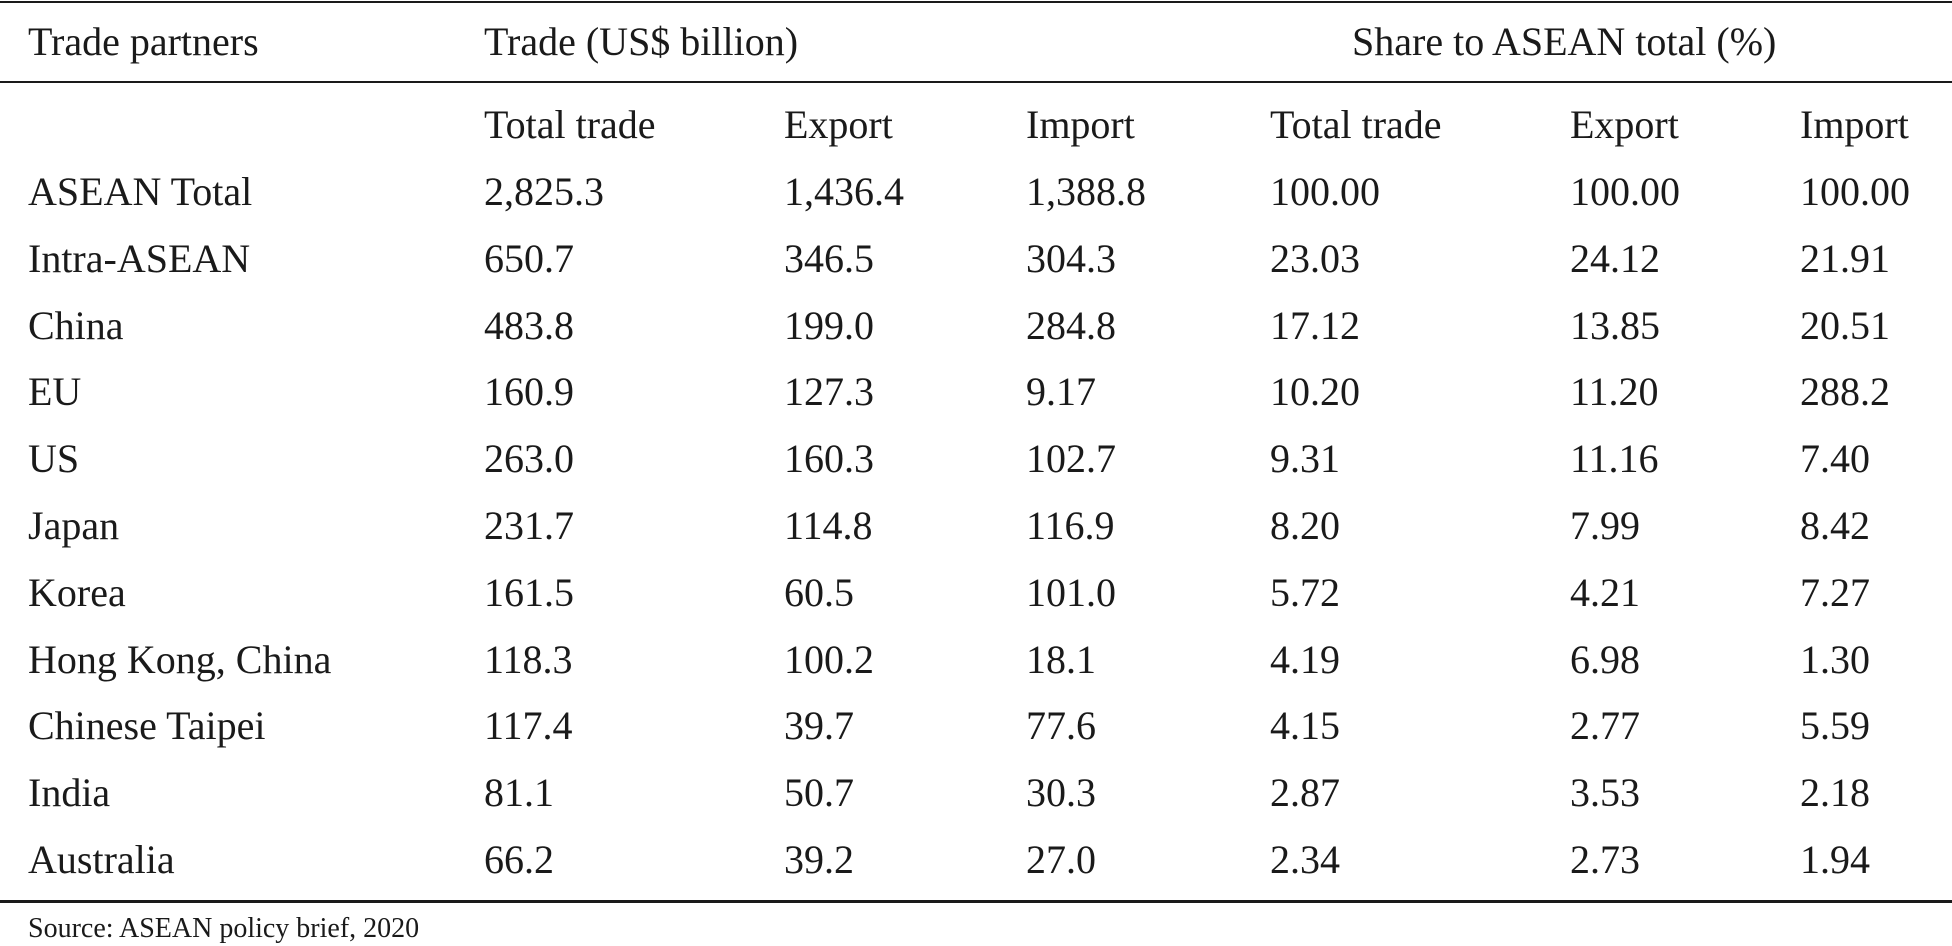 The width and height of the screenshot is (1952, 946). I want to click on cell-share-import: 20.51, so click(1845, 325).